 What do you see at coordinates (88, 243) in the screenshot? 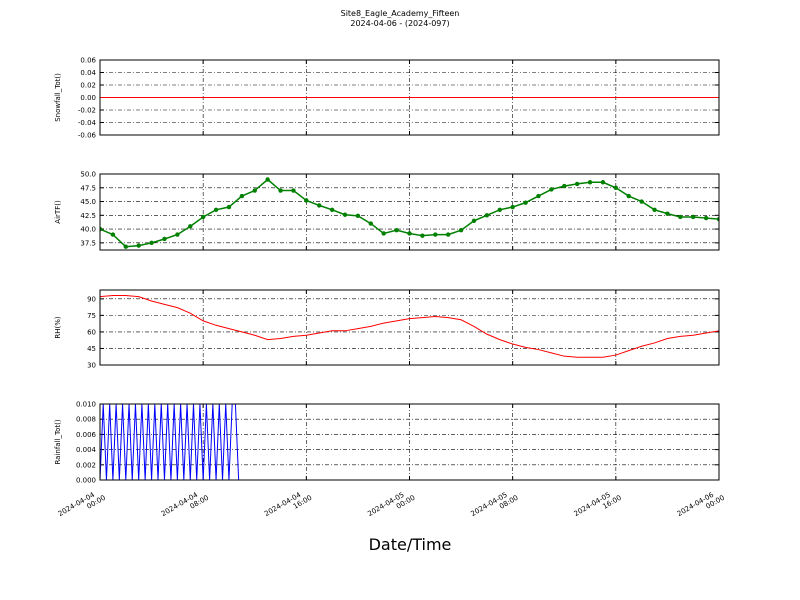
I see `y-tick-label: 37.5` at bounding box center [88, 243].